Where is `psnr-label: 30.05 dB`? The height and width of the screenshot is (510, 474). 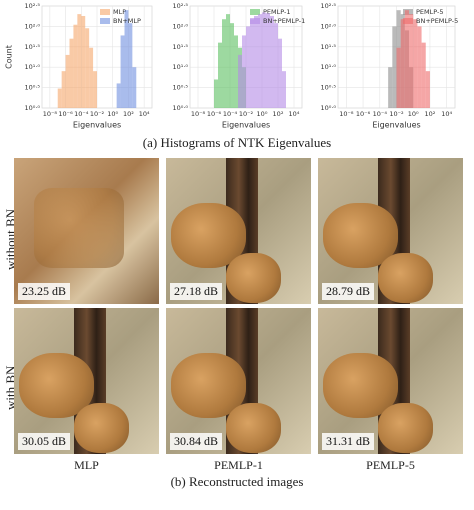
psnr-label: 30.05 dB is located at coordinates (44, 441).